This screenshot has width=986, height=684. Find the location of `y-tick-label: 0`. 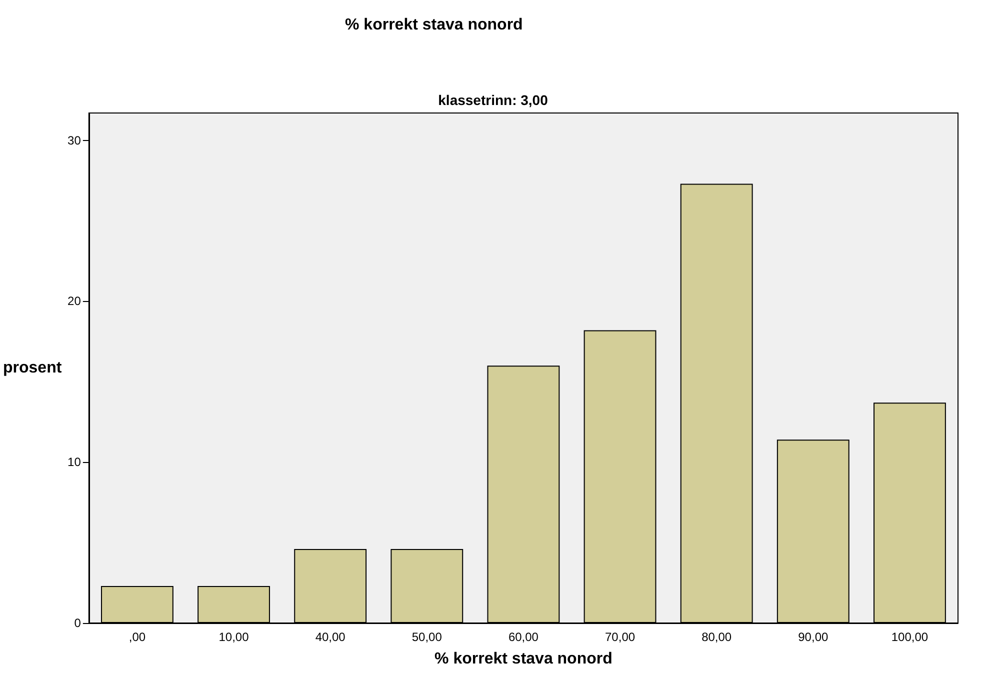

y-tick-label: 0 is located at coordinates (78, 623).